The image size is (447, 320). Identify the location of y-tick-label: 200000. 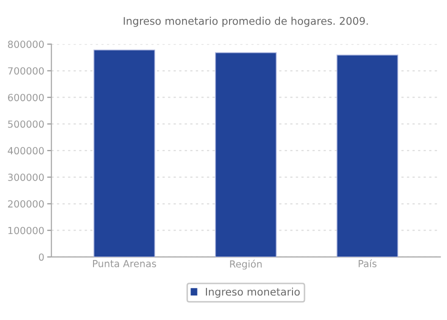
(26, 204).